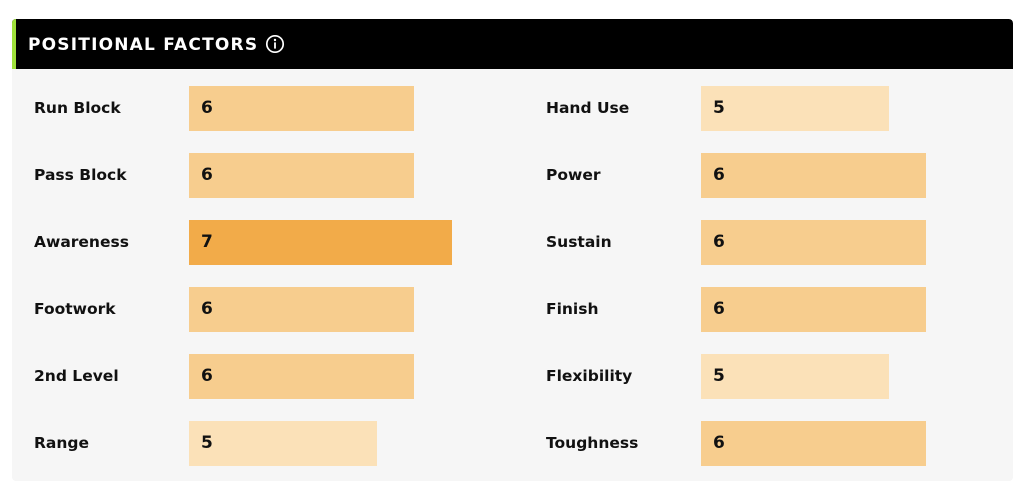  Describe the element at coordinates (592, 443) in the screenshot. I see `factor-label: Toughness` at that location.